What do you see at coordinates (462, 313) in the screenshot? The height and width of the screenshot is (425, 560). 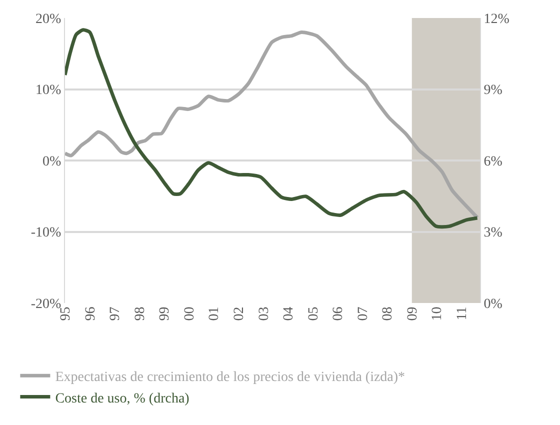 I see `x-tick-label: 11` at bounding box center [462, 313].